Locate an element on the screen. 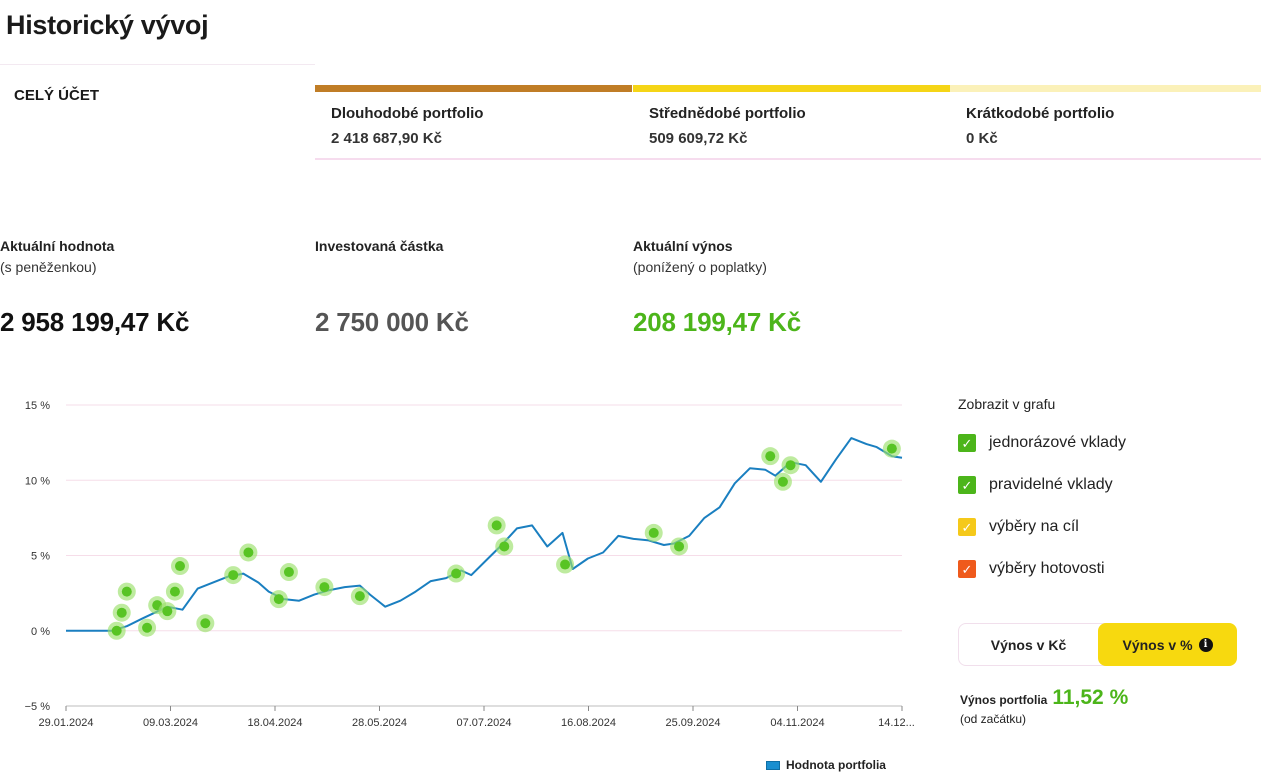  mid-term-portfolio-name: Střednědobé portfolio is located at coordinates (727, 113).